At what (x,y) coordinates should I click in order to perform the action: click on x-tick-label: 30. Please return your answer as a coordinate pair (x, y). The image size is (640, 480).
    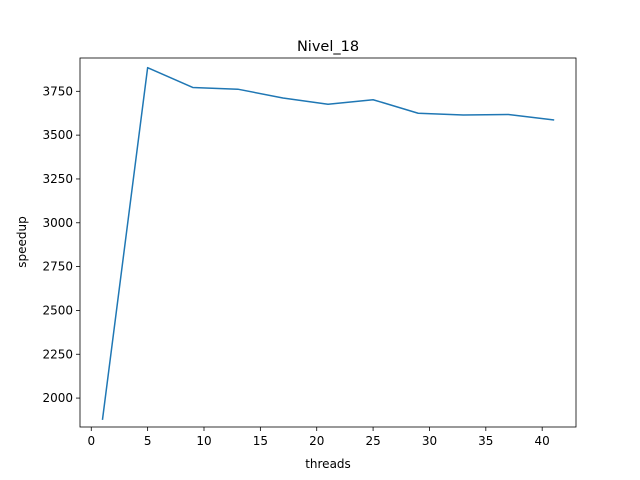
    Looking at the image, I should click on (429, 441).